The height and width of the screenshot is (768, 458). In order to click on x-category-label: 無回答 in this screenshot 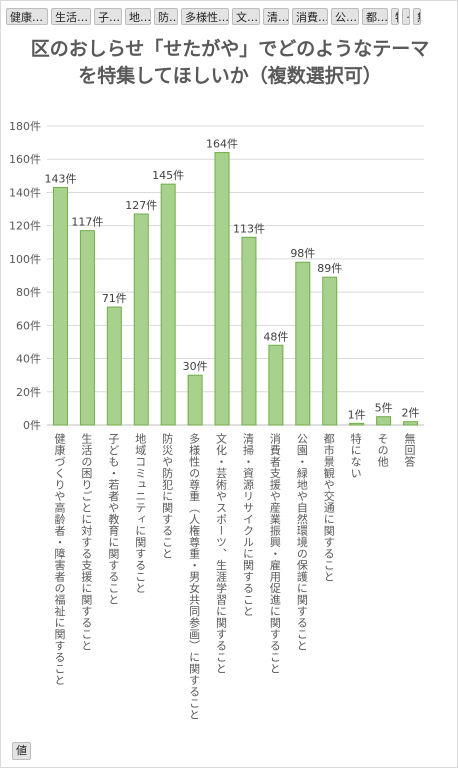, I will do `click(409, 450)`.